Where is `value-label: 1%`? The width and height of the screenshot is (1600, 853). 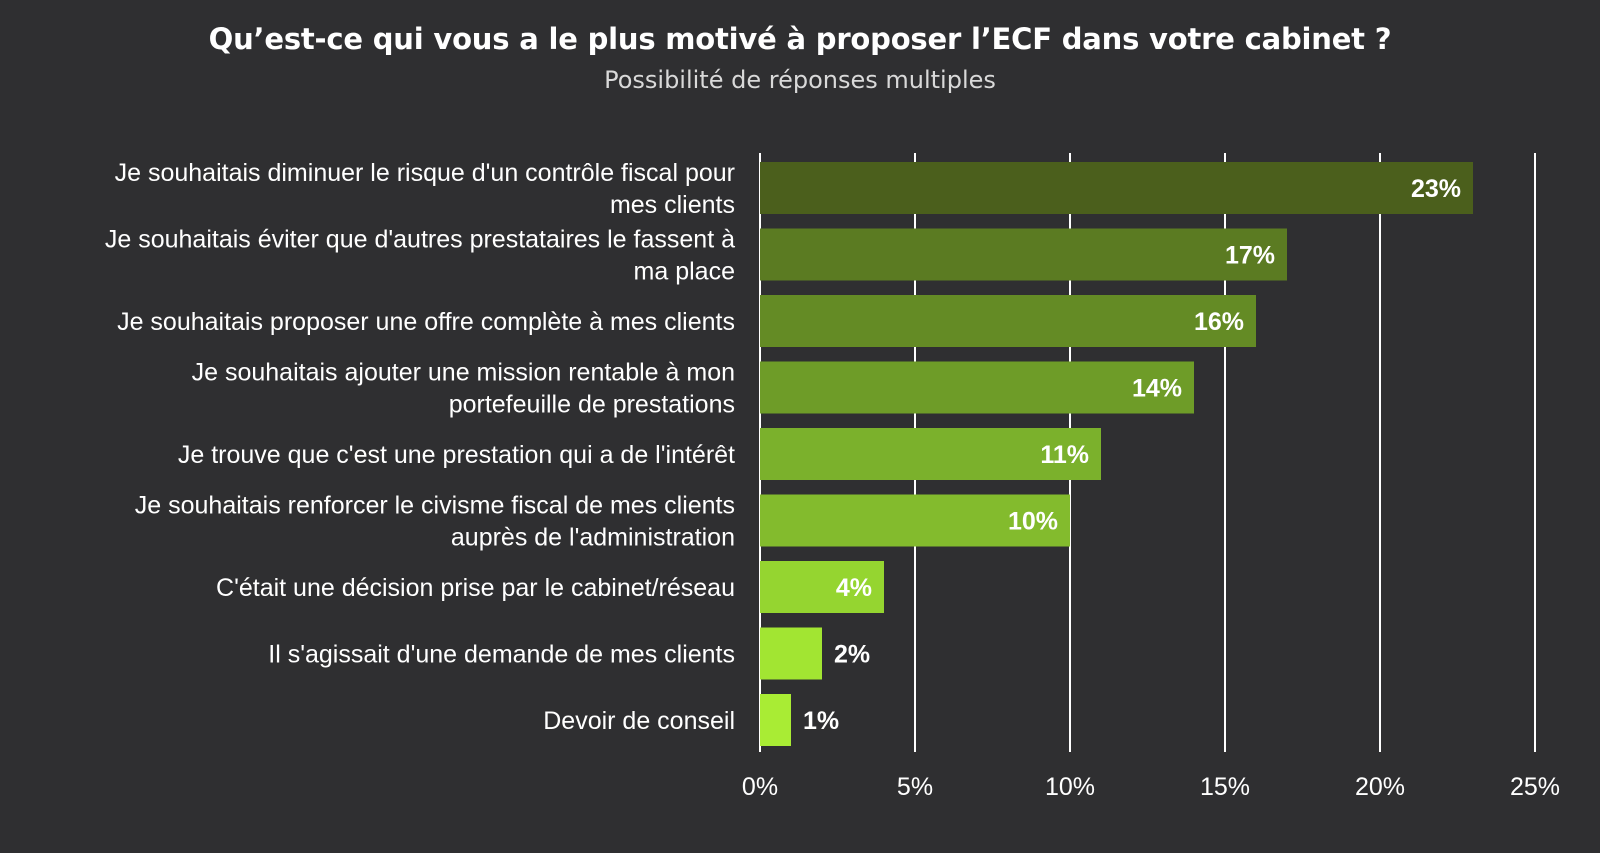 value-label: 1% is located at coordinates (821, 721).